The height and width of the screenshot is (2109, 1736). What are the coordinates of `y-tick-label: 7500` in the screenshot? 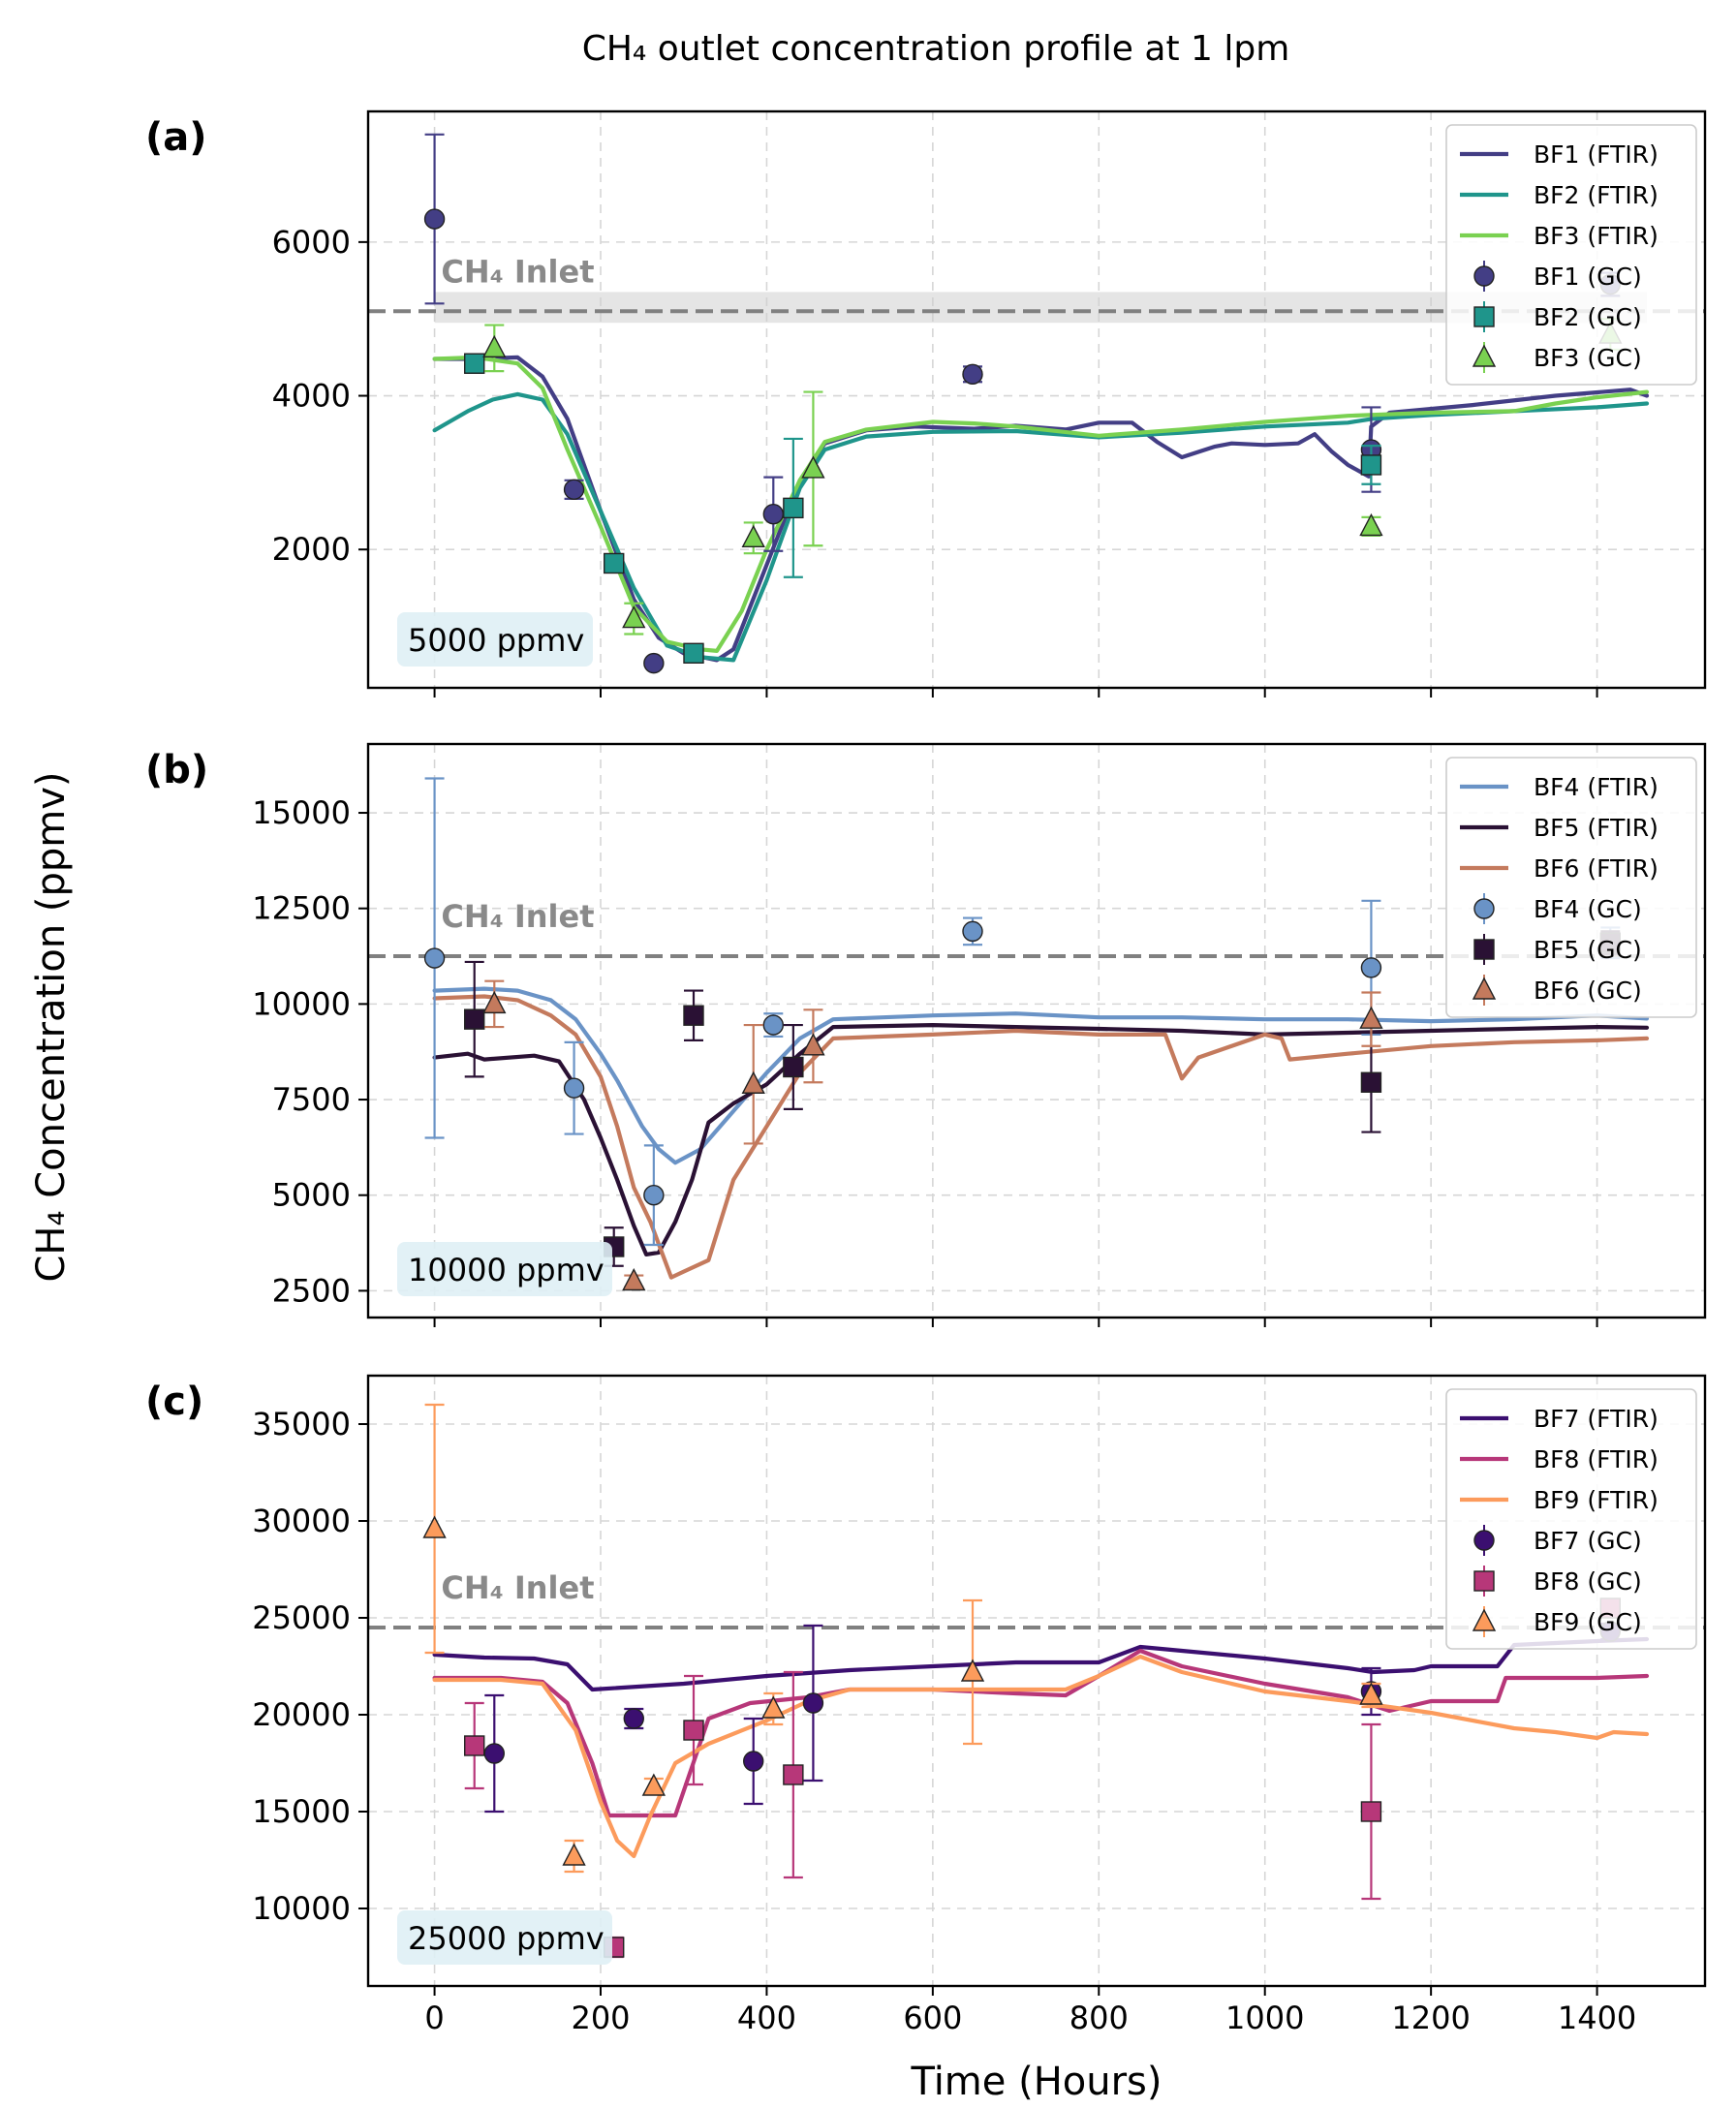 It's located at (311, 1099).